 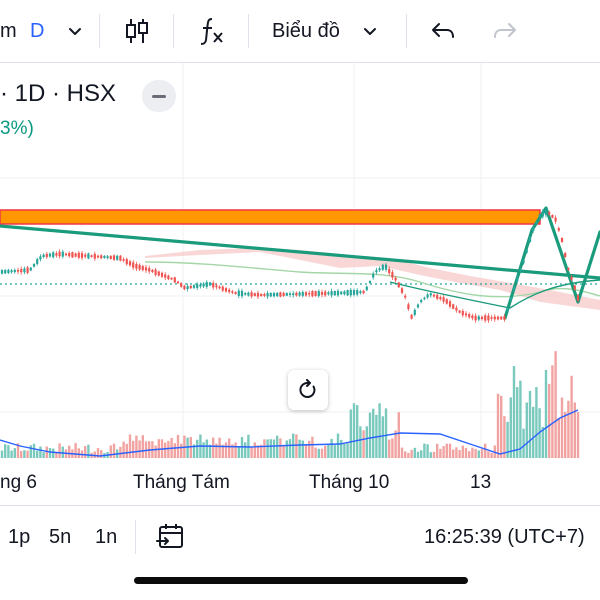 I want to click on go-to-date-calendar-icon, so click(x=171, y=537).